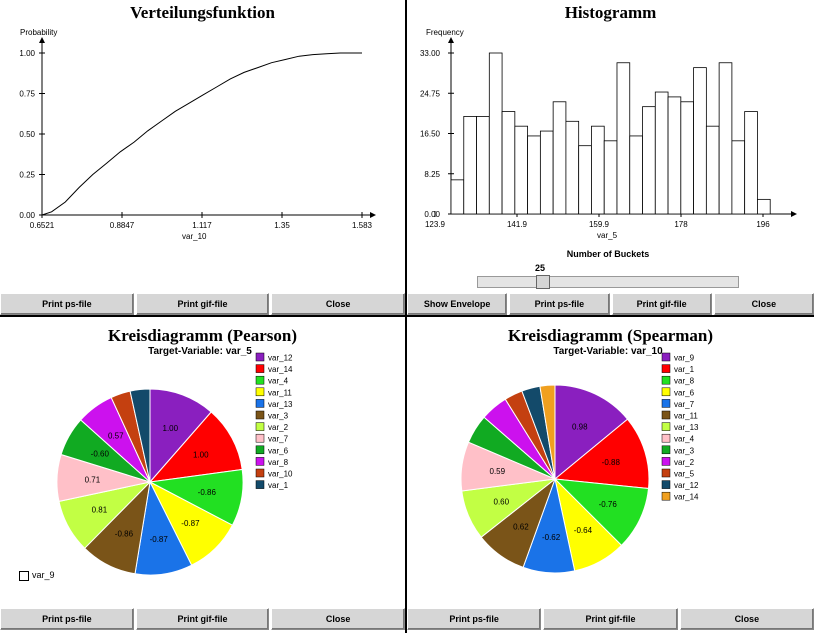  I want to click on spearman-close-button: Close, so click(746, 619).